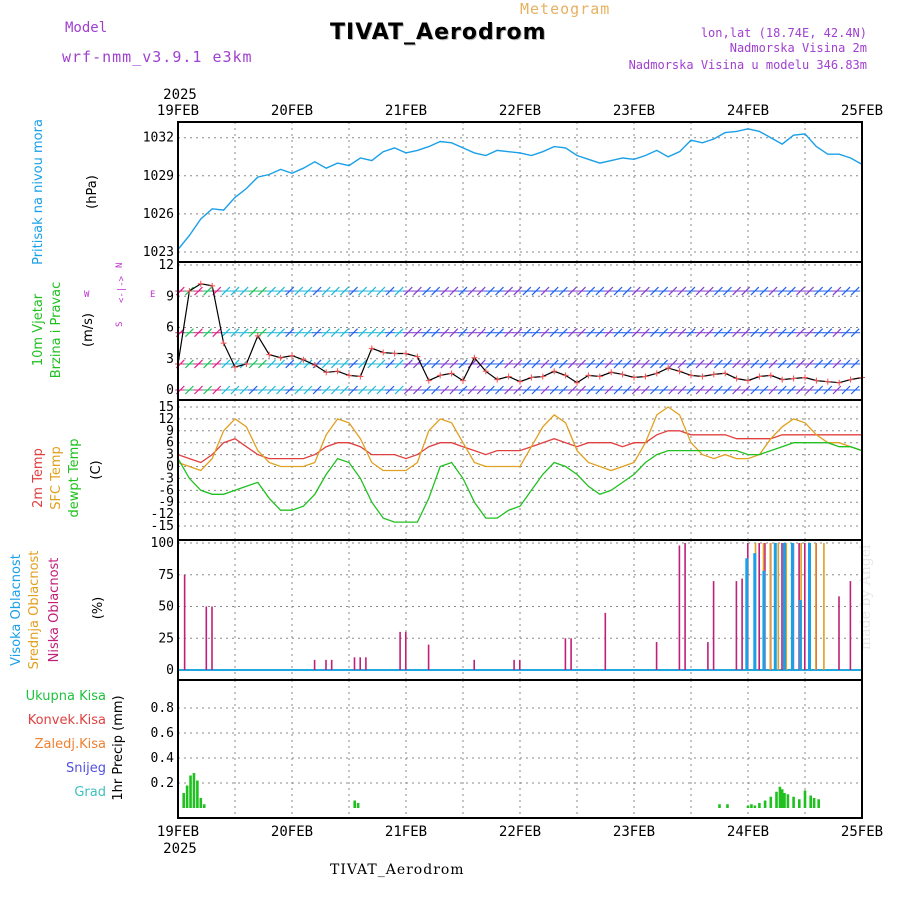 The width and height of the screenshot is (900, 900). I want to click on x-tick-label-top: 20FEB, so click(292, 111).